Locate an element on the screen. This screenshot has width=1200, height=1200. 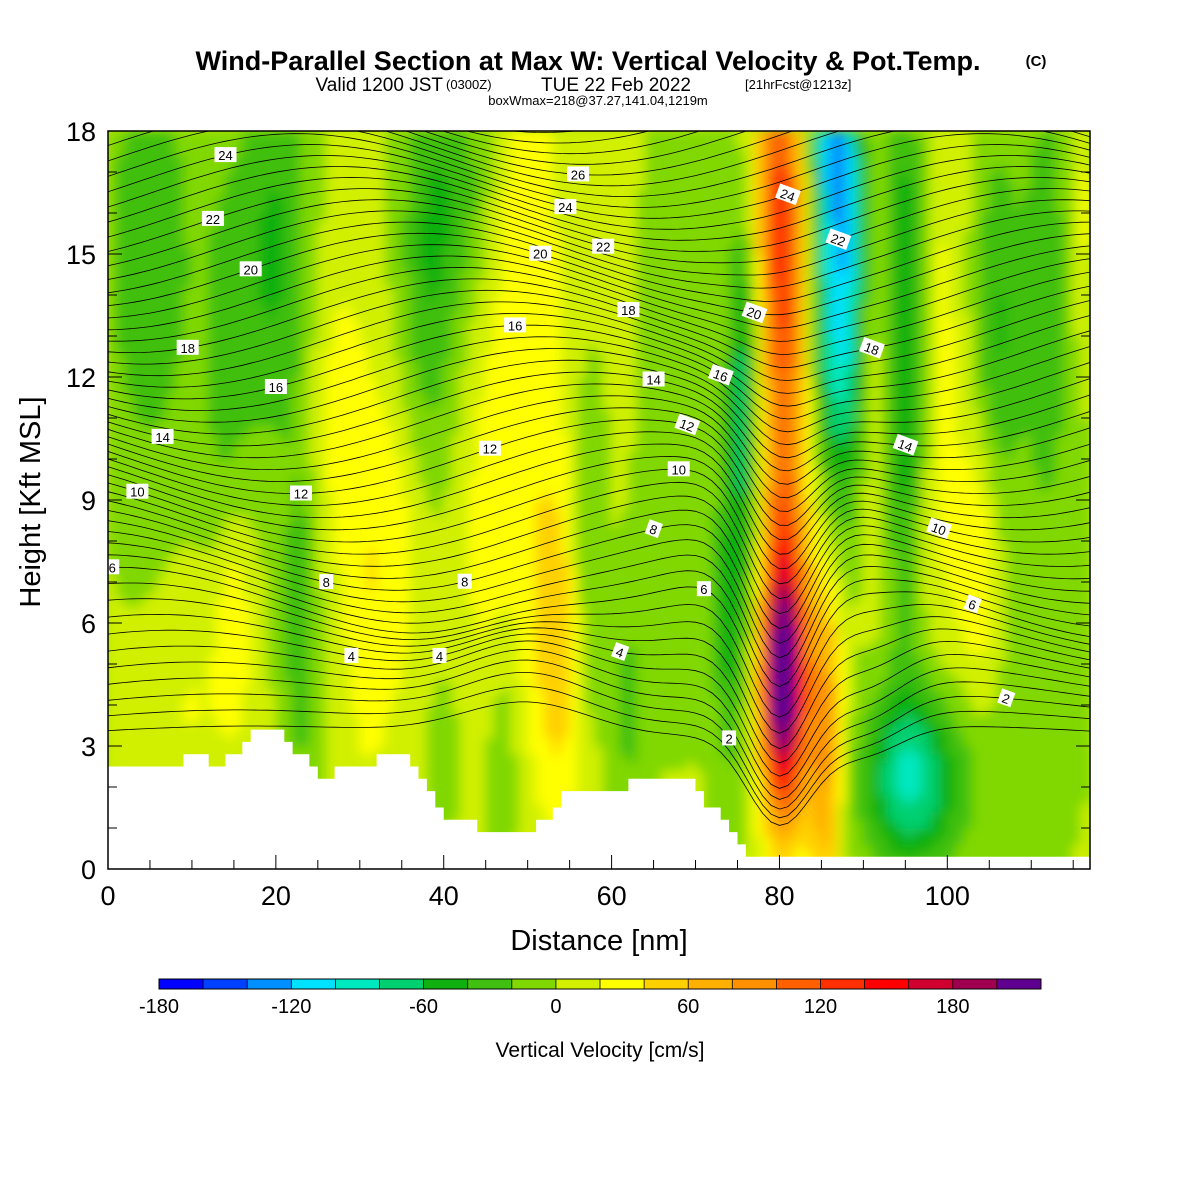
theta-label-mid: 2 is located at coordinates (729, 738).